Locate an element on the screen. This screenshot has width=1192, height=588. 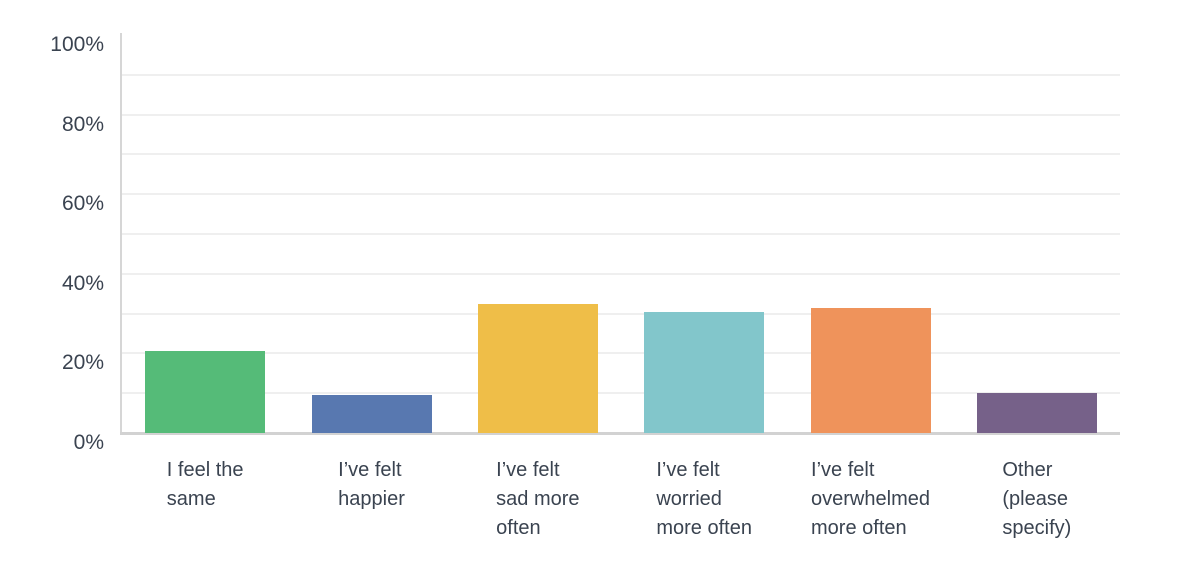
y-tick-label: 80% is located at coordinates (82, 124).